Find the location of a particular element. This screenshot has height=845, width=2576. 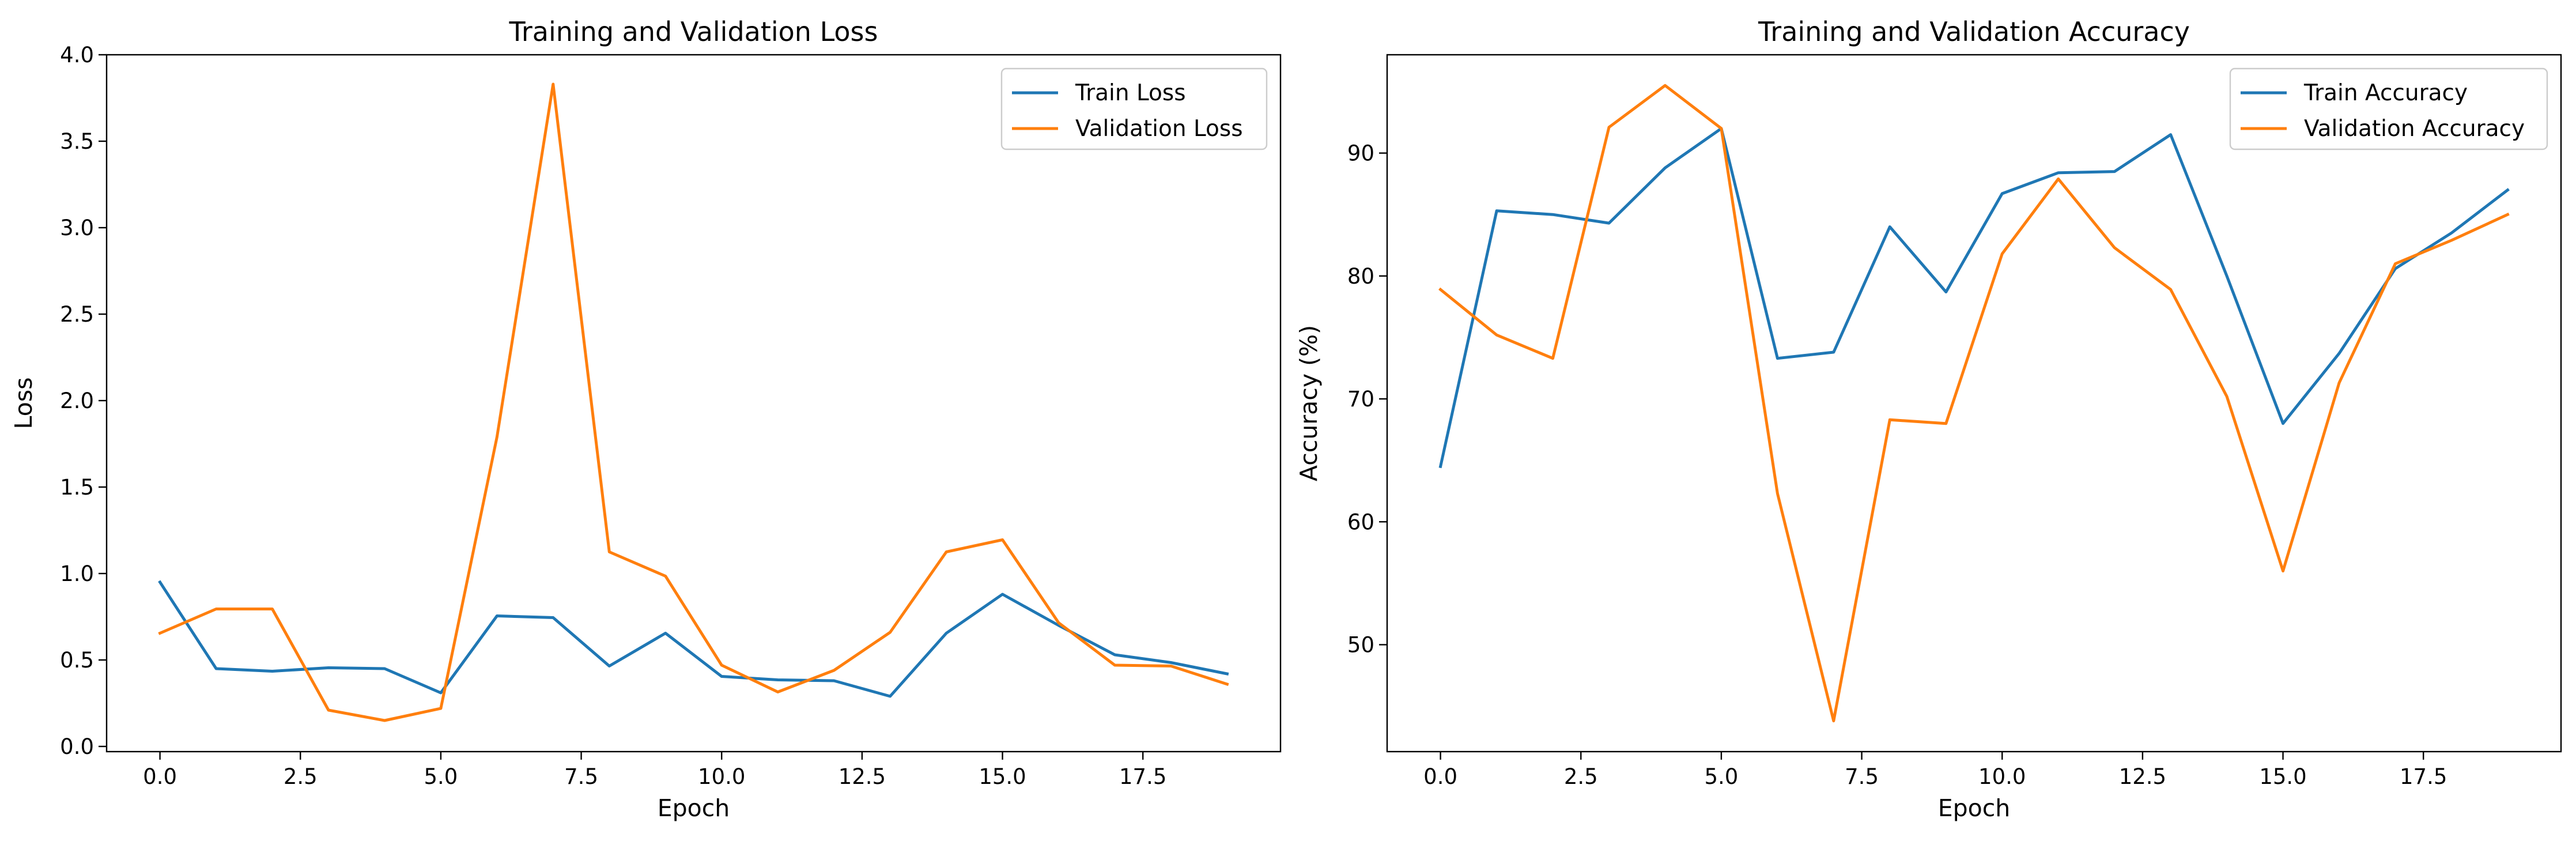

y-tick-label: 3.0 is located at coordinates (77, 228).